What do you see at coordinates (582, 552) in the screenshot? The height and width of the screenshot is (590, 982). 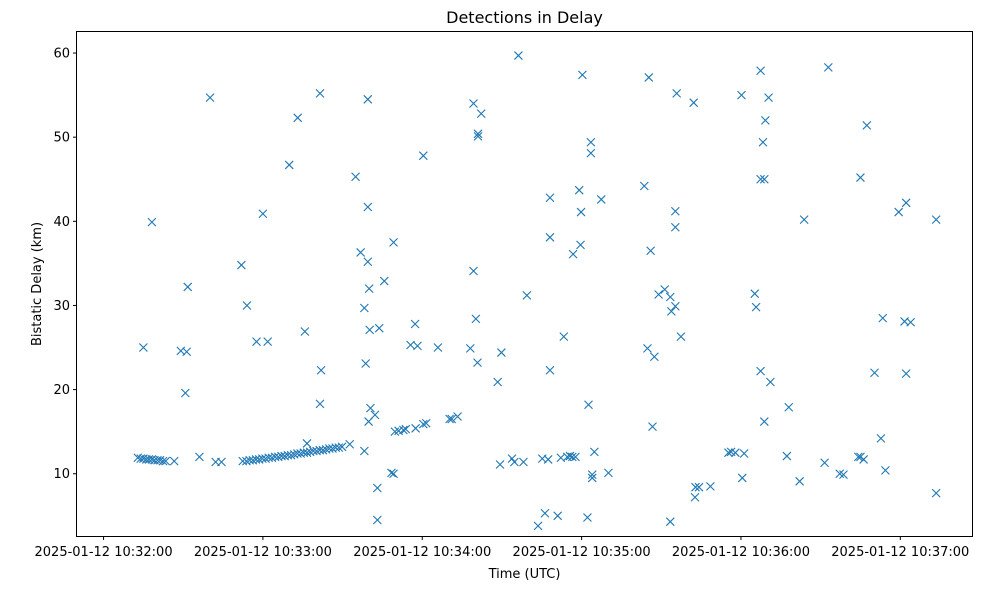 I see `x-tick-label: 2025-01-12 10:35:00` at bounding box center [582, 552].